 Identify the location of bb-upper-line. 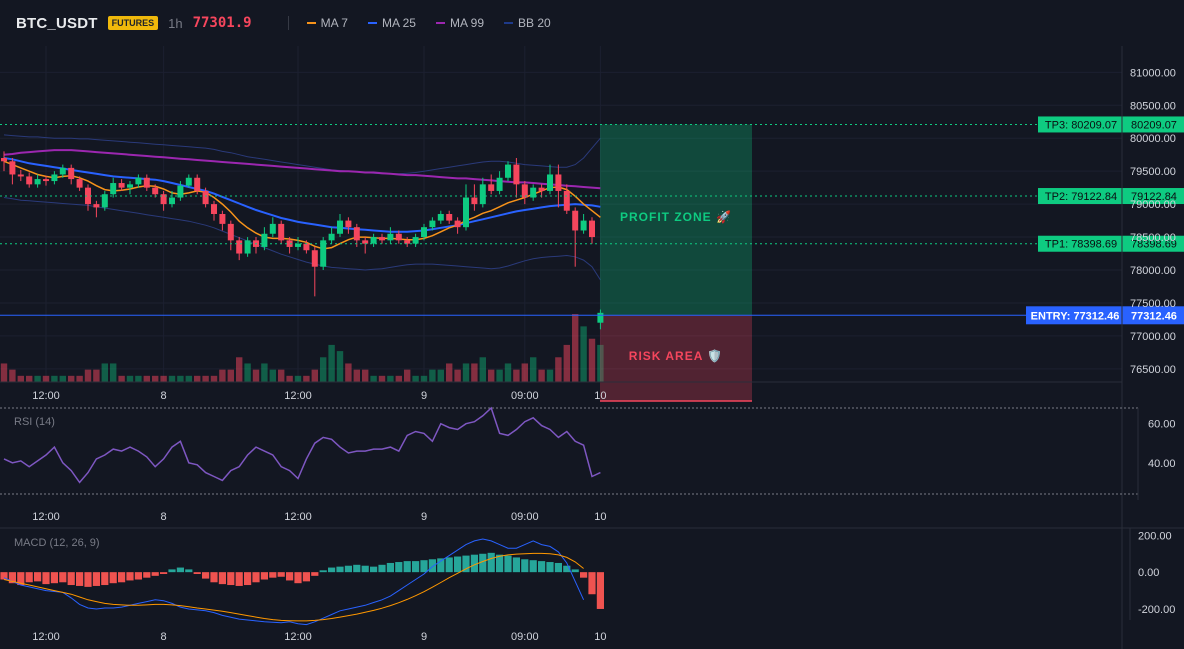
(302, 154).